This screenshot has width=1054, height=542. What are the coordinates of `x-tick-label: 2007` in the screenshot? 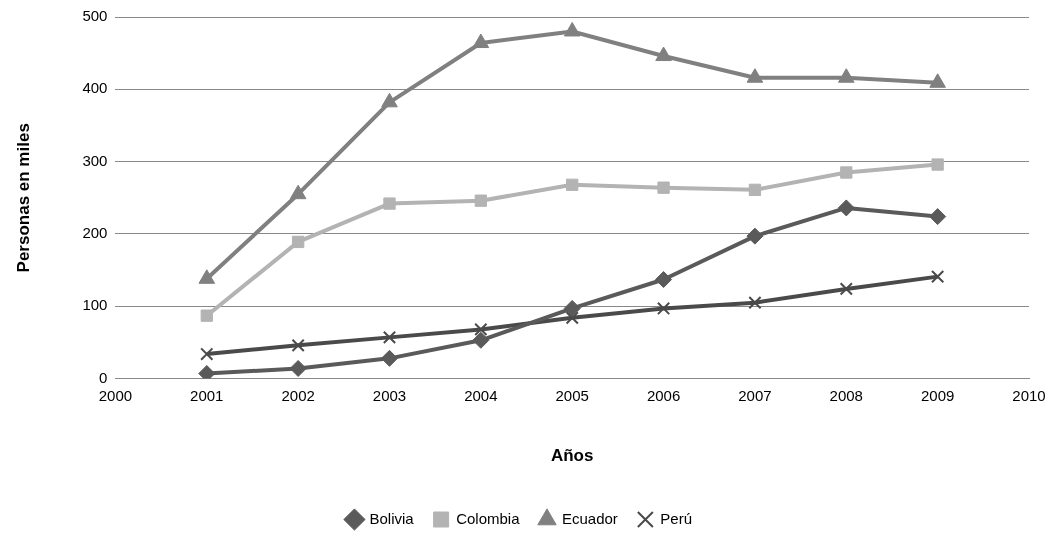 It's located at (755, 395).